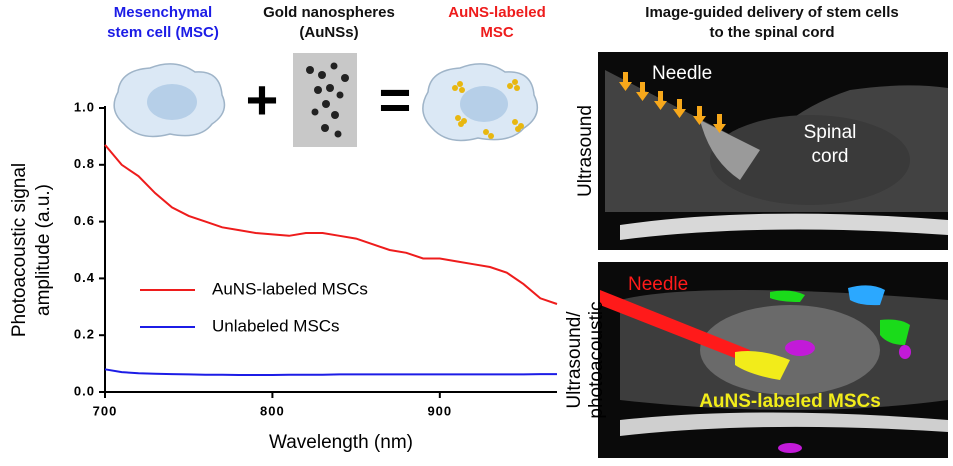  What do you see at coordinates (585, 151) in the screenshot?
I see `panel-label: Ultrasound` at bounding box center [585, 151].